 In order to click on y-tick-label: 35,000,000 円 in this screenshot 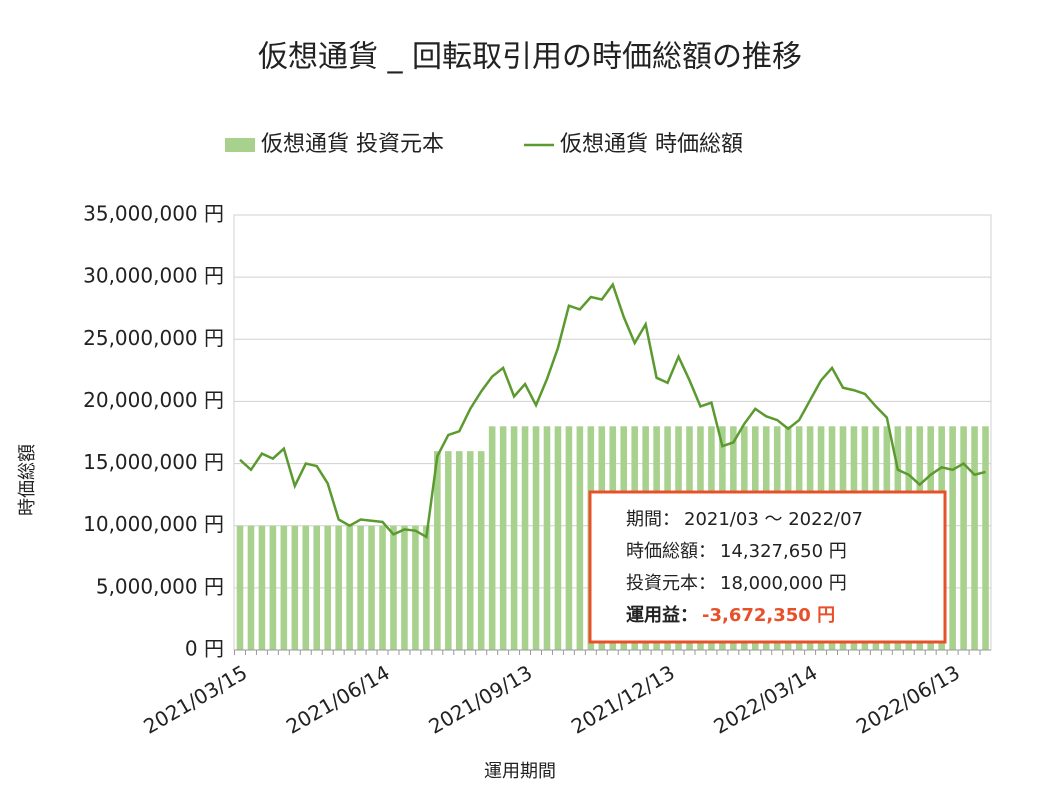, I will do `click(153, 214)`.